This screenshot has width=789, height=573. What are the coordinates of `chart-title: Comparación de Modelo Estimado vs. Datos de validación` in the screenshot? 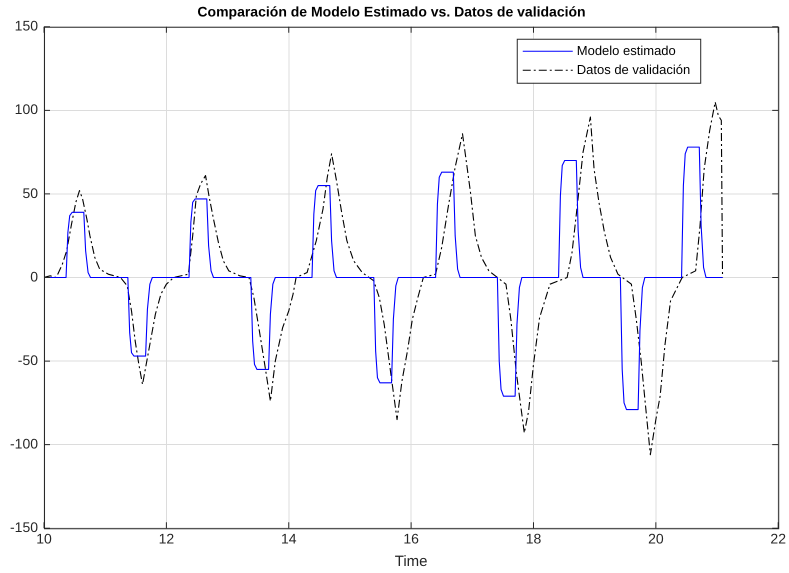 It's located at (391, 11).